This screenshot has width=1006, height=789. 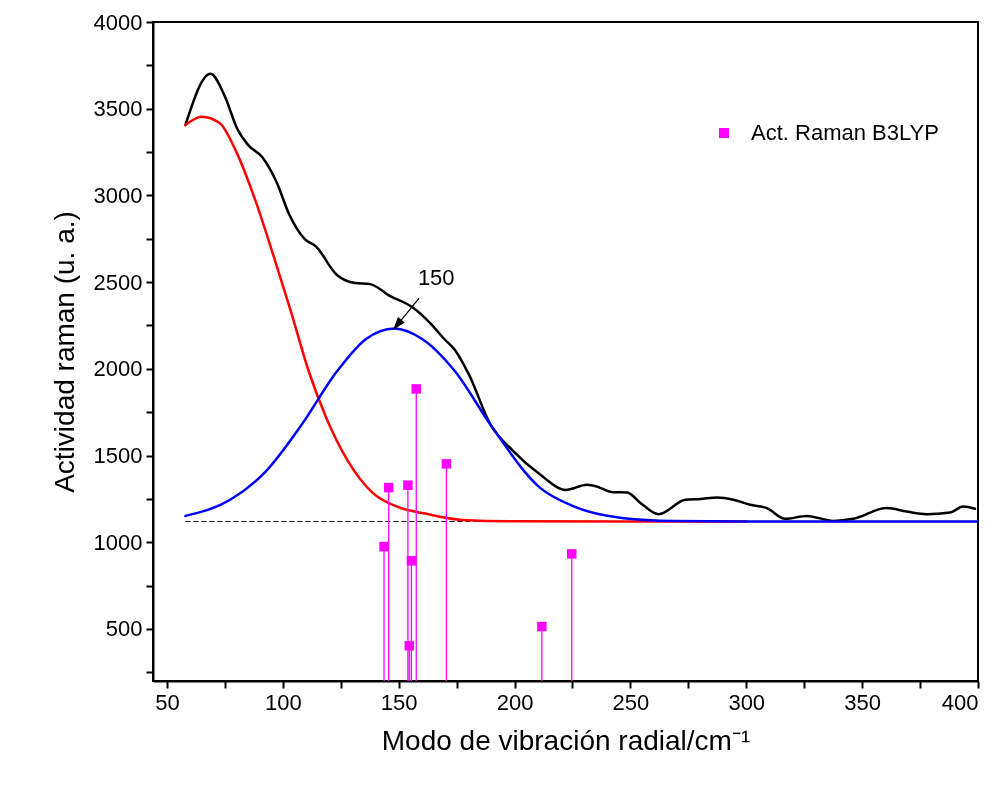 What do you see at coordinates (747, 702) in the screenshot?
I see `x-tick-label: 300` at bounding box center [747, 702].